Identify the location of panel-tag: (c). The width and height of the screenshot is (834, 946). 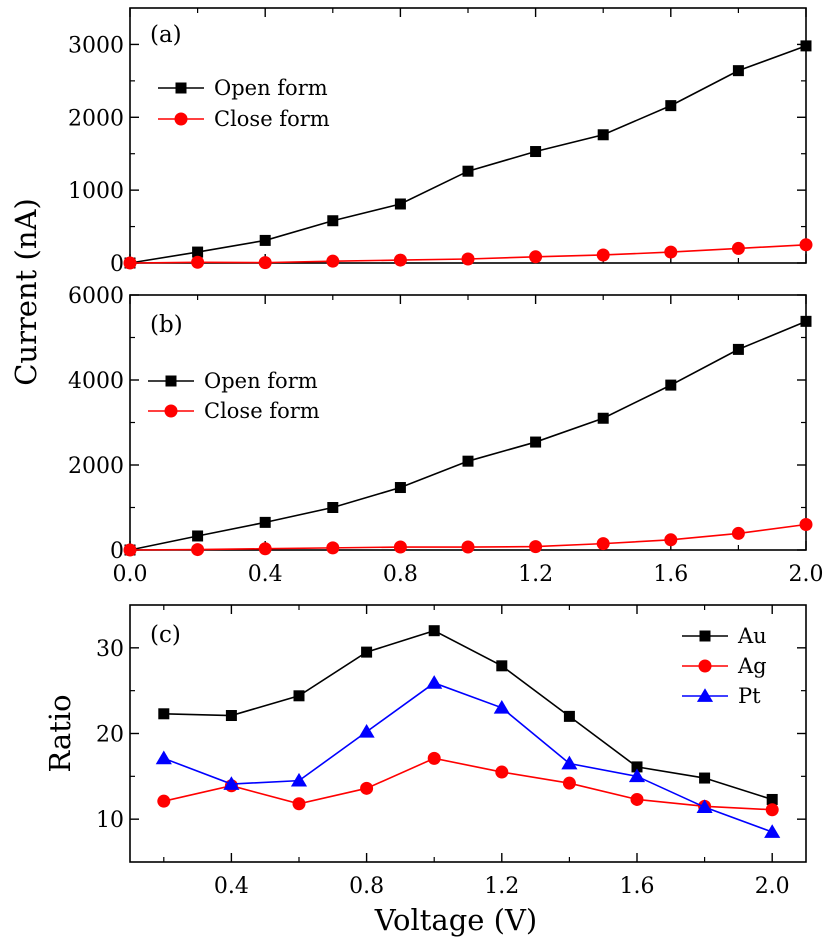
(165, 635).